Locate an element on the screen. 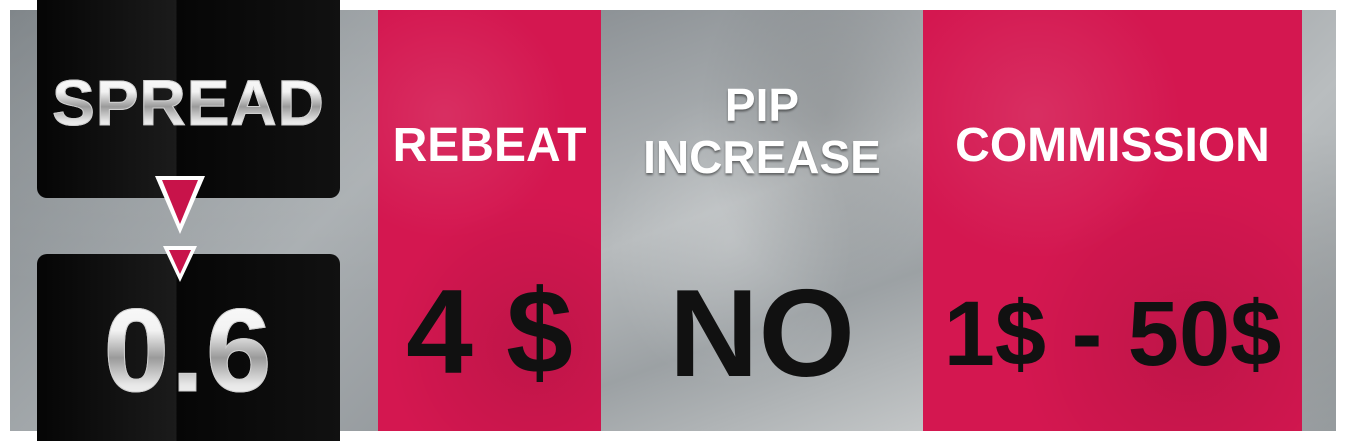  pip-increase-value: NO is located at coordinates (762, 334).